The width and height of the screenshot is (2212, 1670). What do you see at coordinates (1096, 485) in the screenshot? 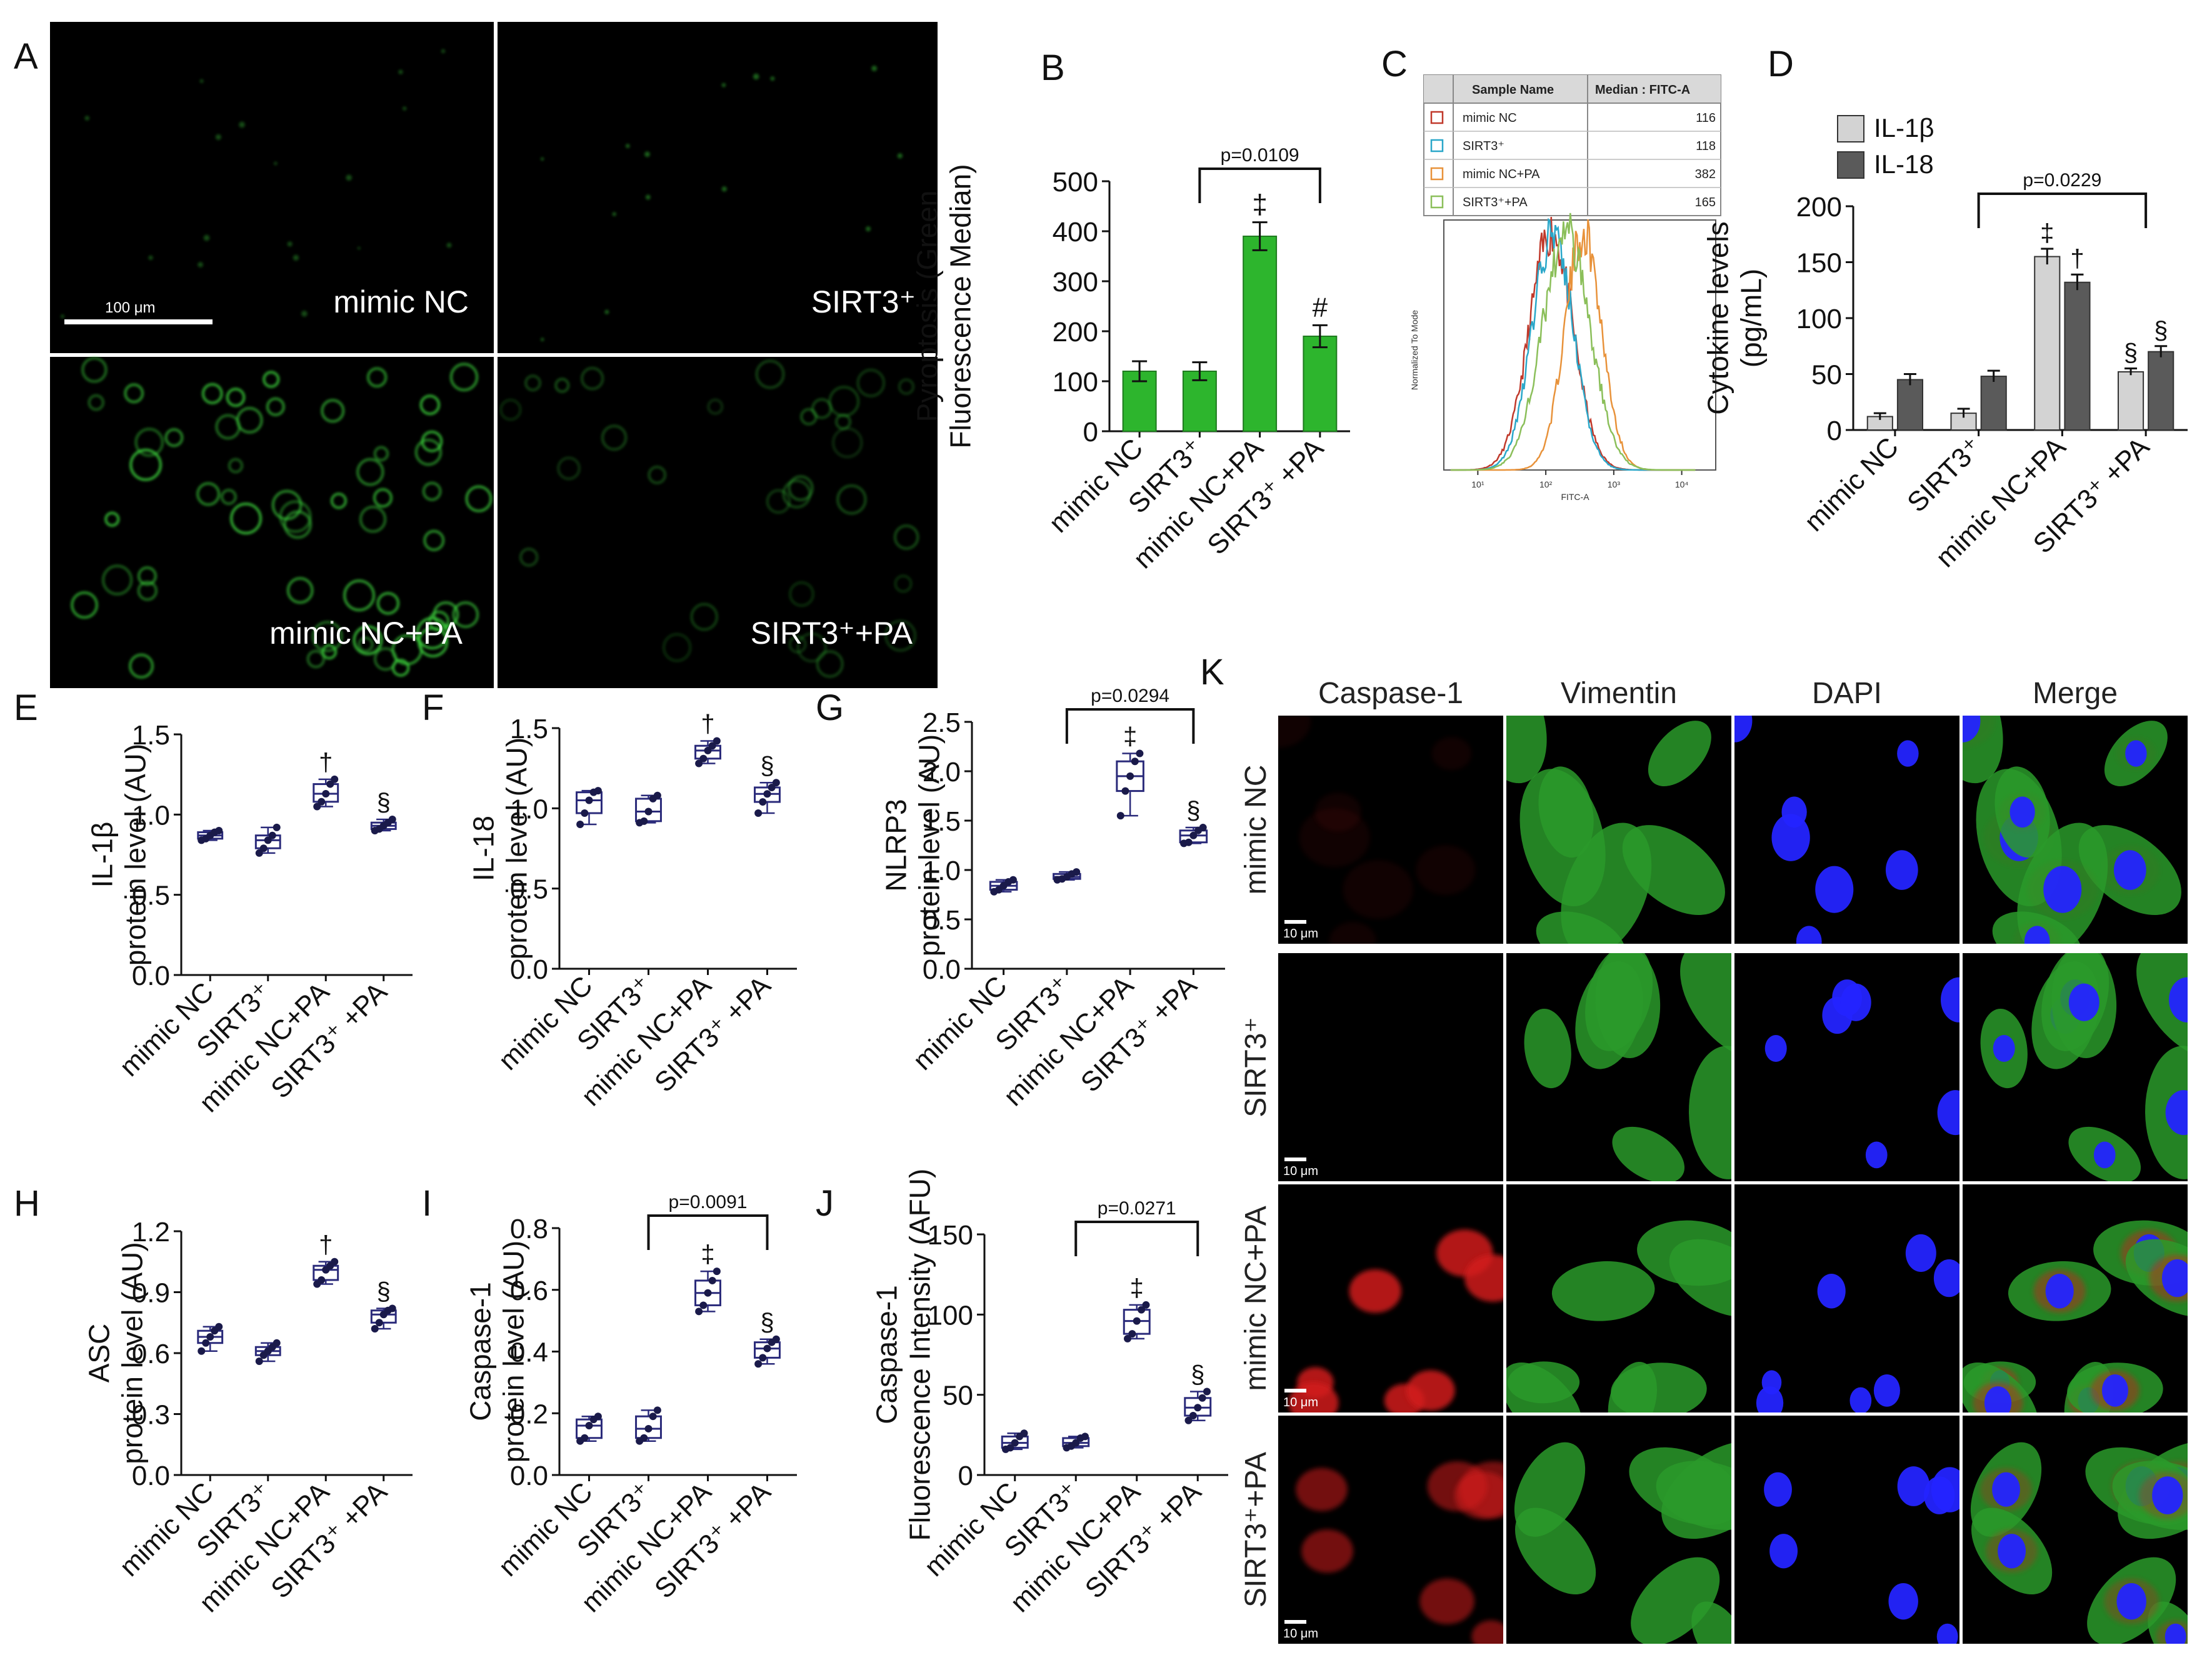
I see `x-tick-label: mimic NC` at bounding box center [1096, 485].